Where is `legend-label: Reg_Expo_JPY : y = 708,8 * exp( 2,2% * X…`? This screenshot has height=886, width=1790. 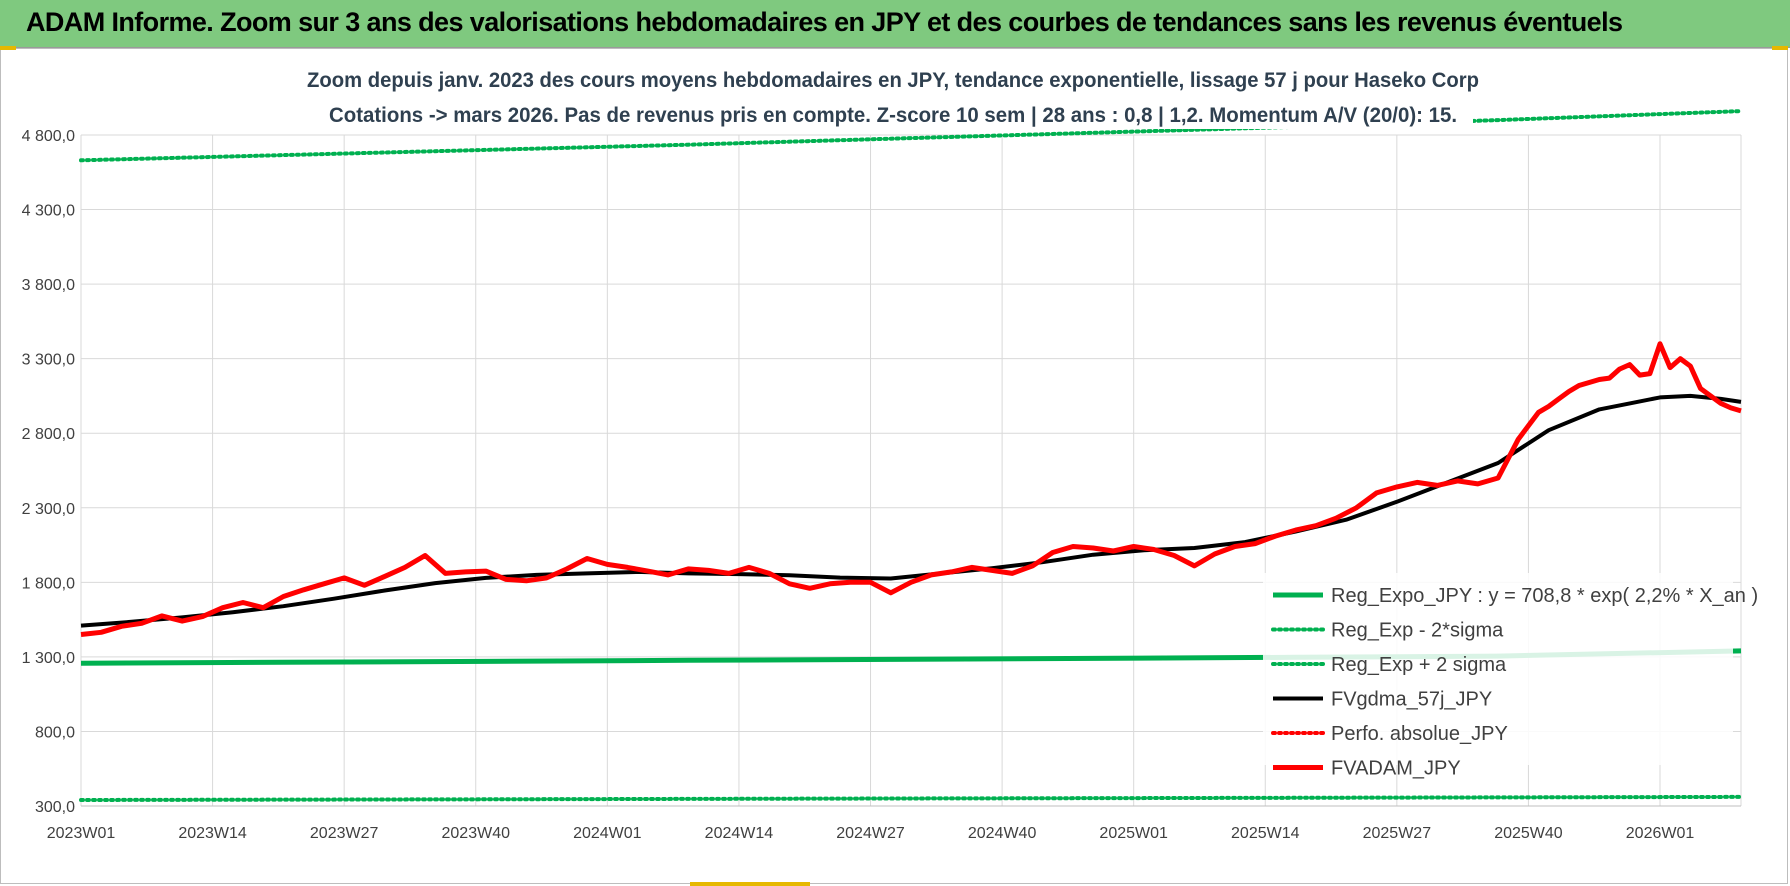
legend-label: Reg_Expo_JPY : y = 708,8 * exp( 2,2% * X… is located at coordinates (1544, 596).